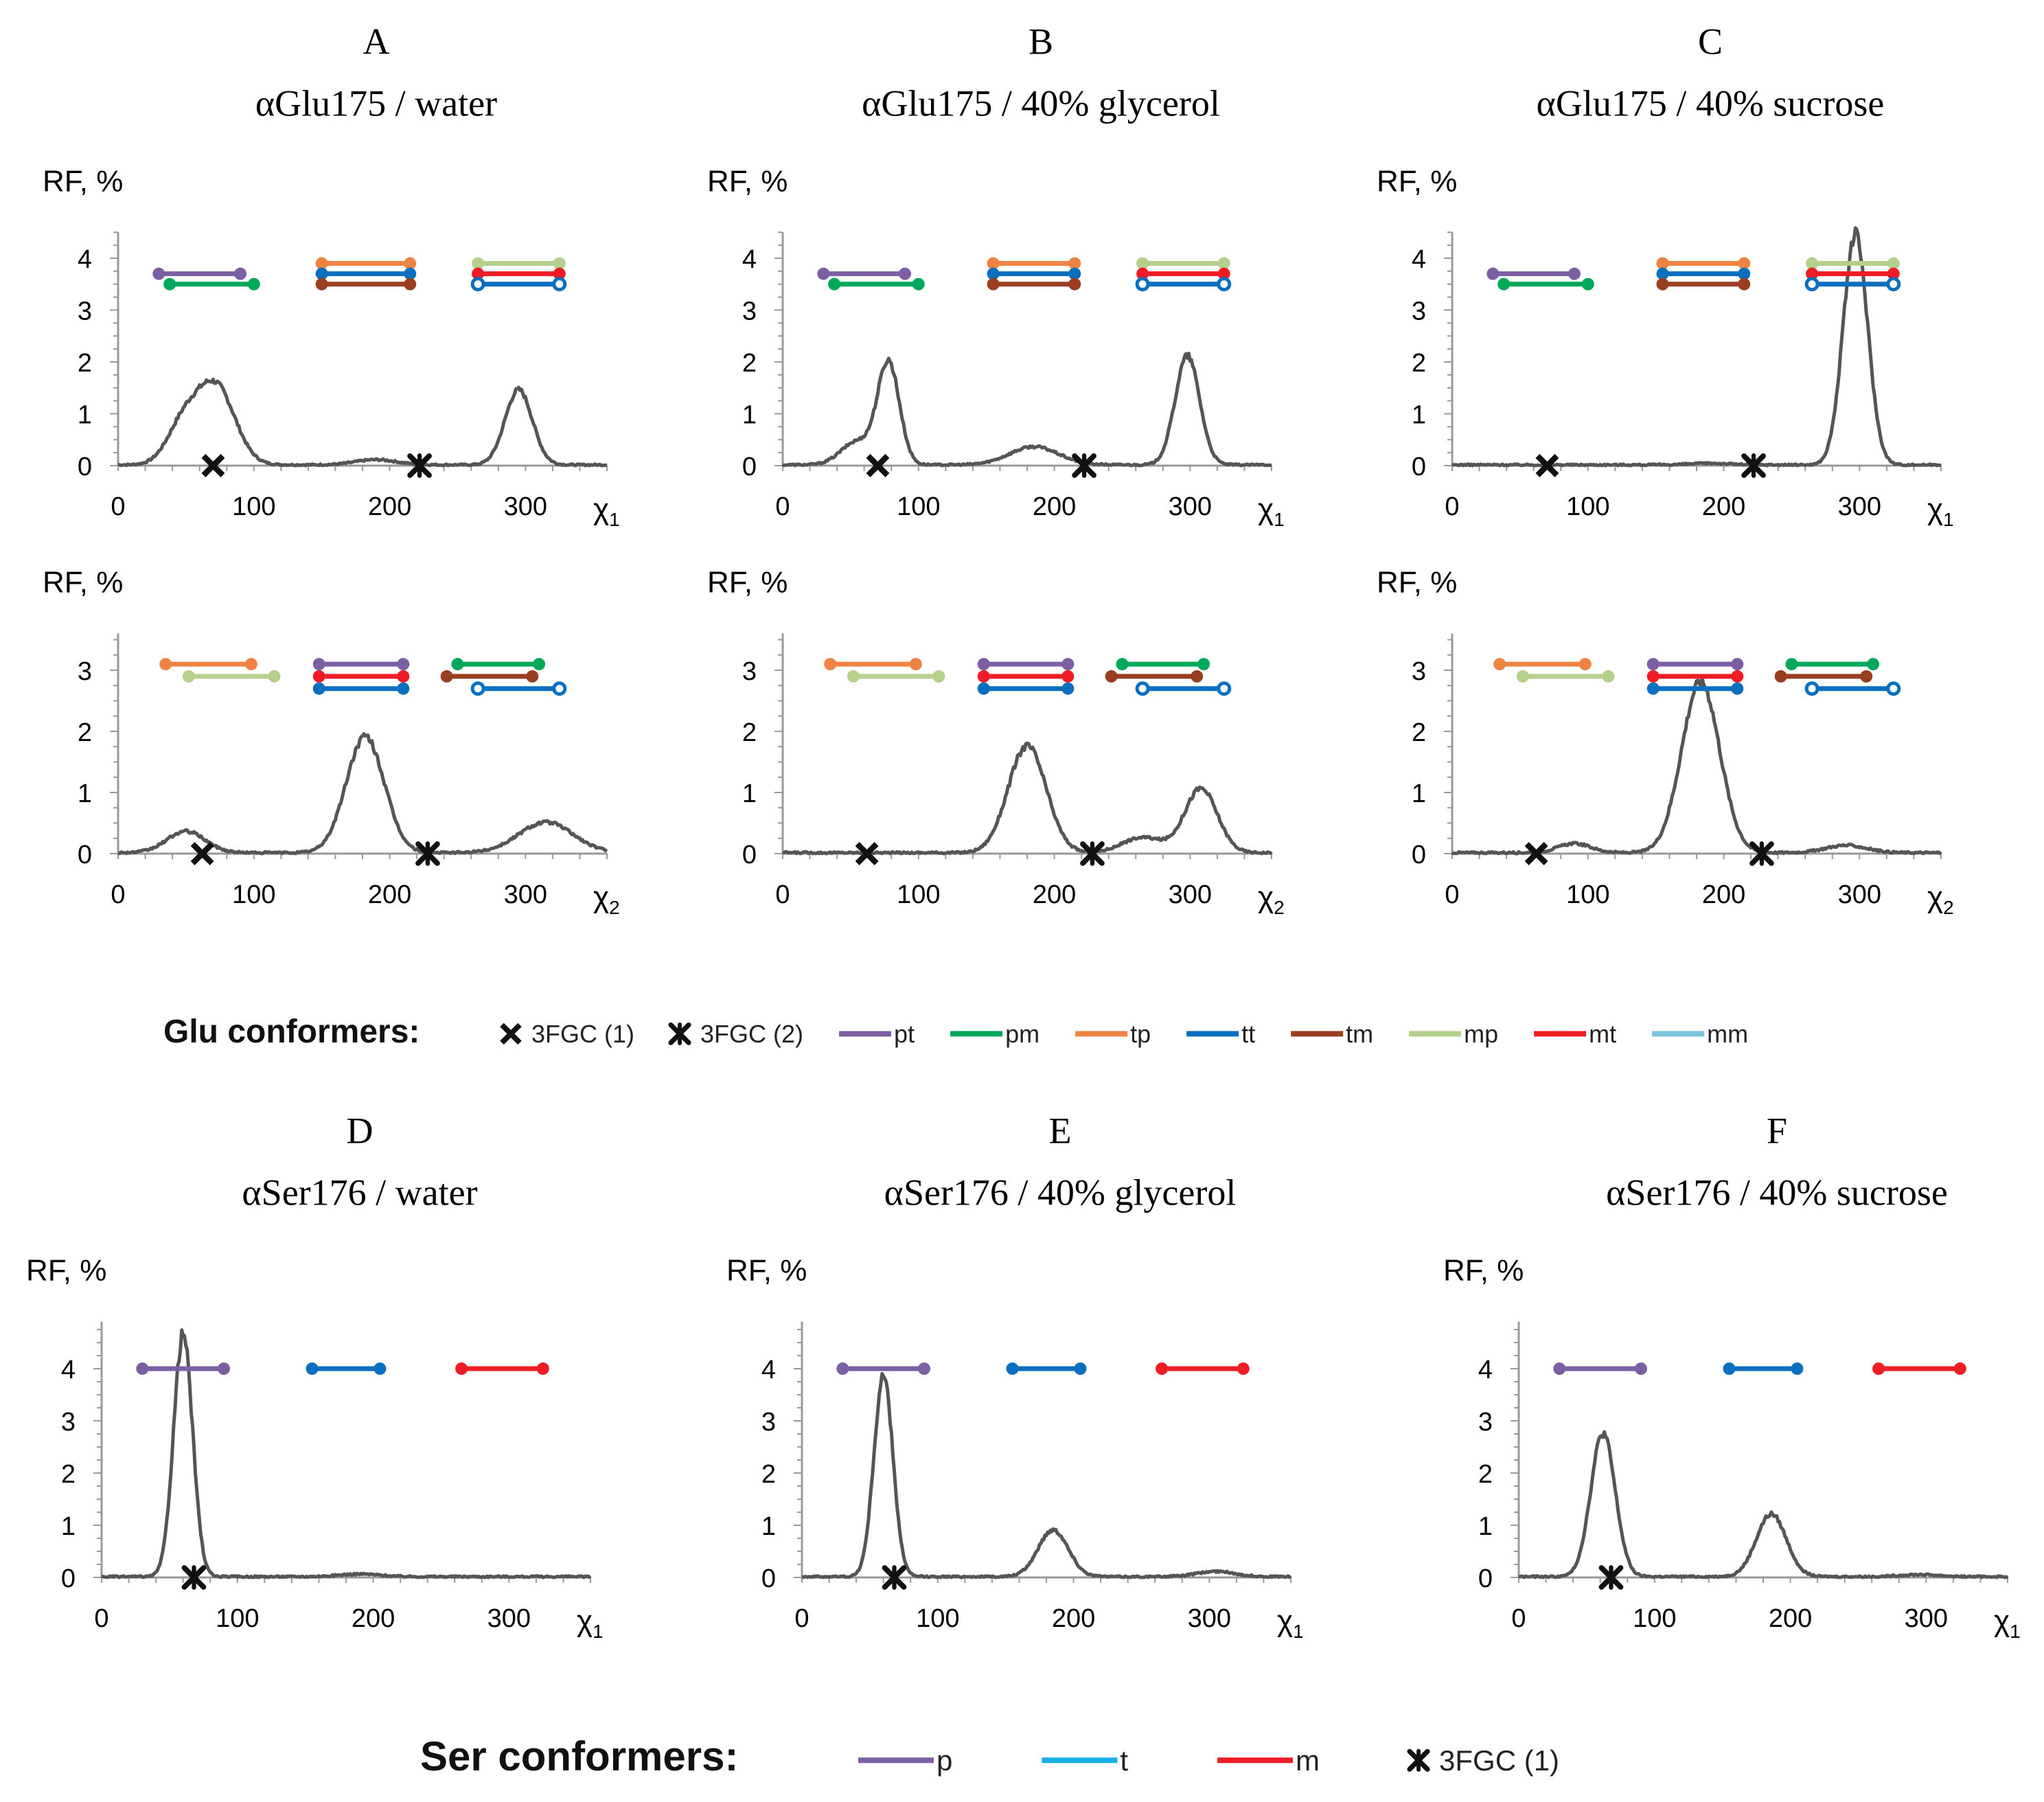 The width and height of the screenshot is (2044, 1802). I want to click on legend-label: pm, so click(1022, 1034).